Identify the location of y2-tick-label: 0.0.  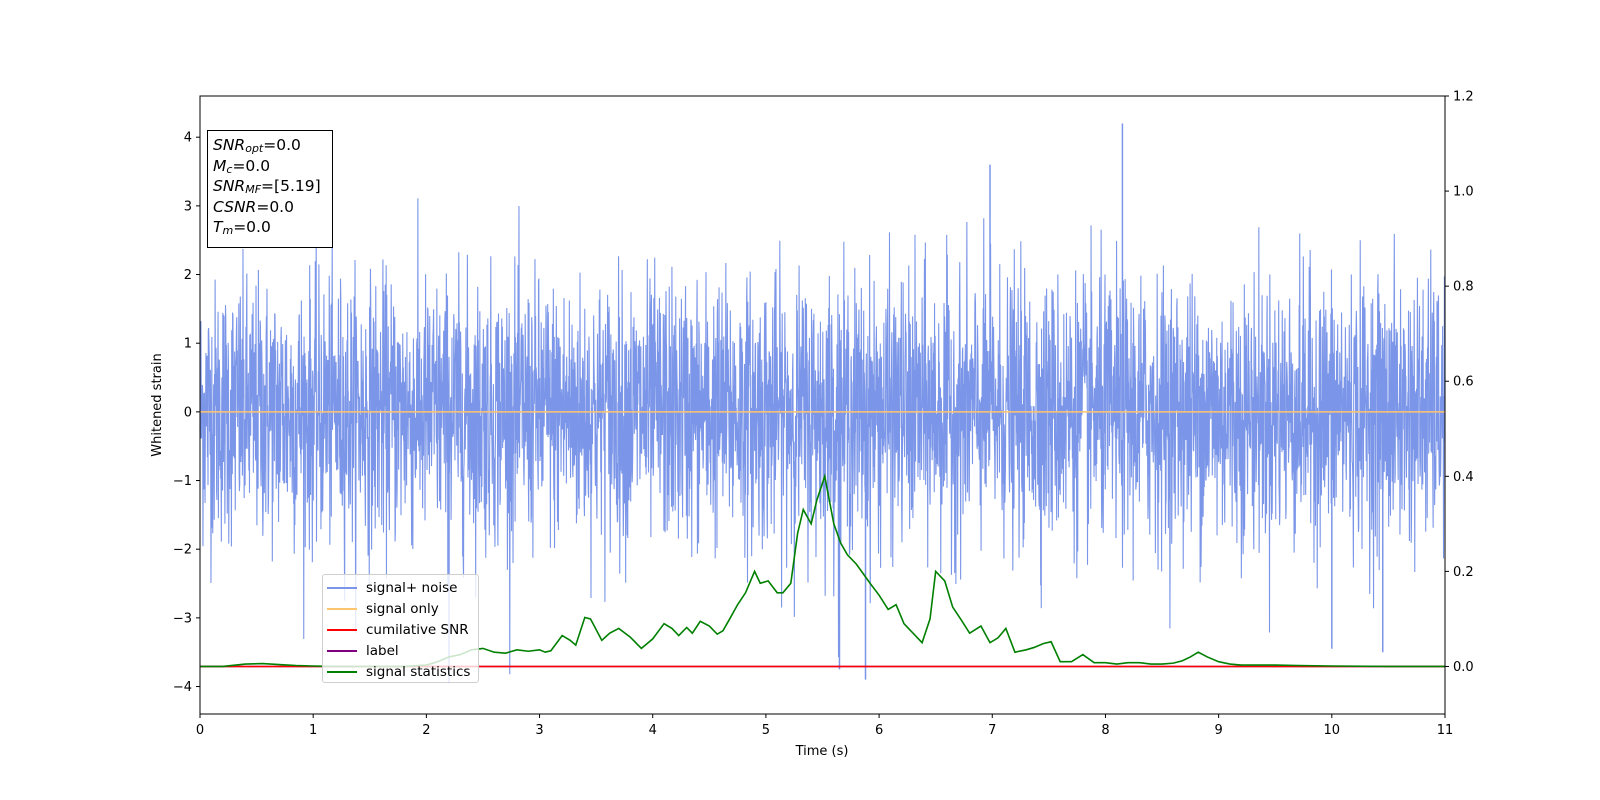
(1463, 667).